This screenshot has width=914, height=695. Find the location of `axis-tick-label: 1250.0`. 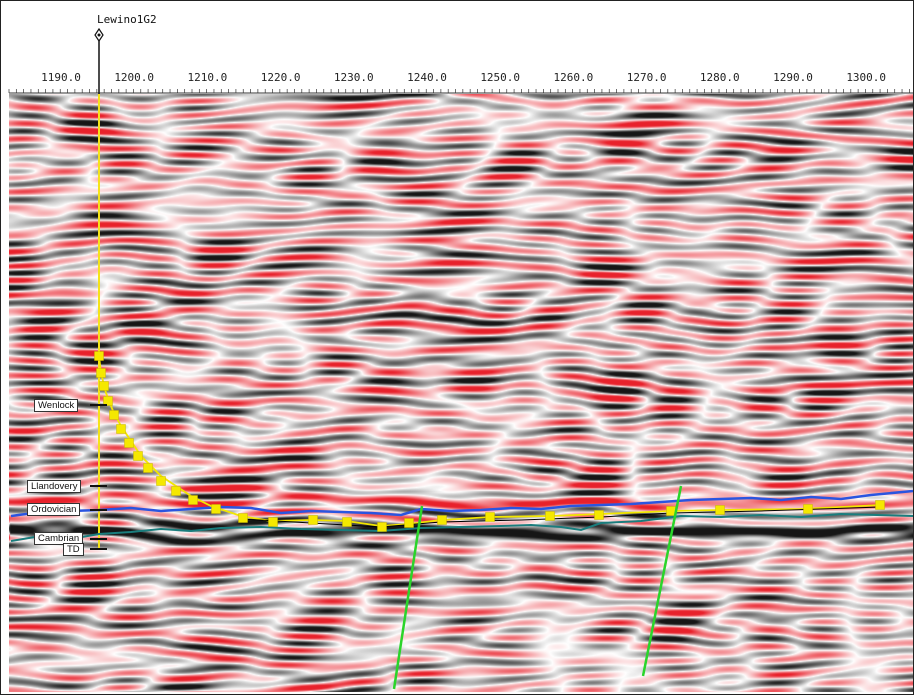

axis-tick-label: 1250.0 is located at coordinates (500, 77).